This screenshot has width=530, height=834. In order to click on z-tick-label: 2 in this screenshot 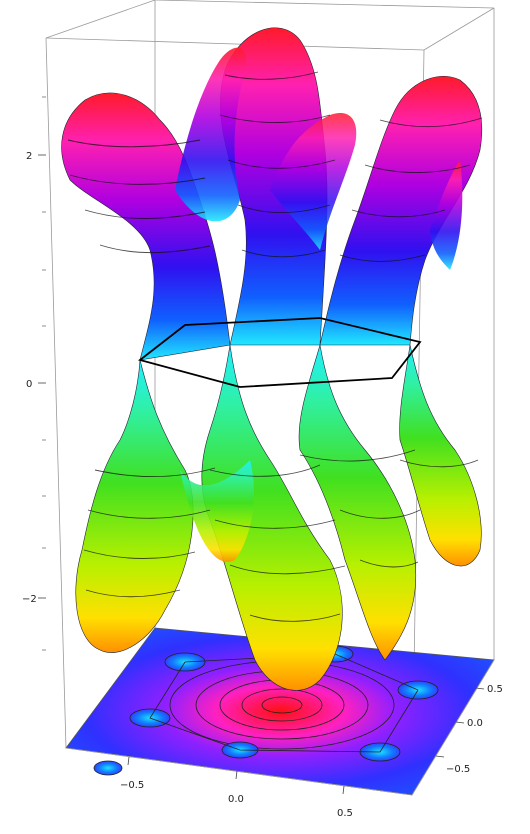, I will do `click(29, 156)`.